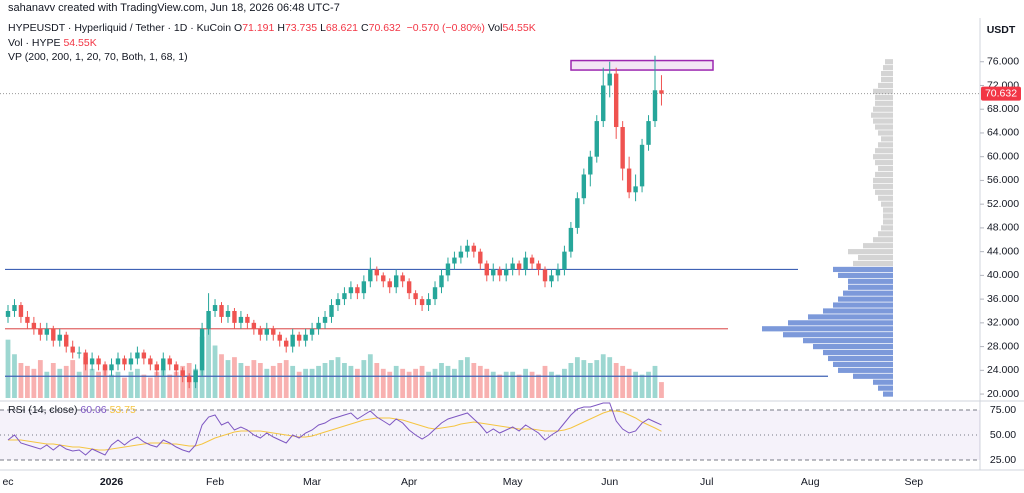 This screenshot has width=1024, height=493. I want to click on ohlc-value: 71.191, so click(258, 28).